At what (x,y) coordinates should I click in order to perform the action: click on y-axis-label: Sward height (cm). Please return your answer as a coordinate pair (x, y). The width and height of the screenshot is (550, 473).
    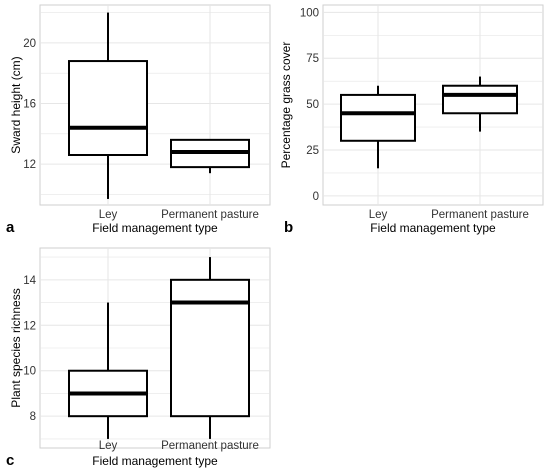
    Looking at the image, I should click on (16, 104).